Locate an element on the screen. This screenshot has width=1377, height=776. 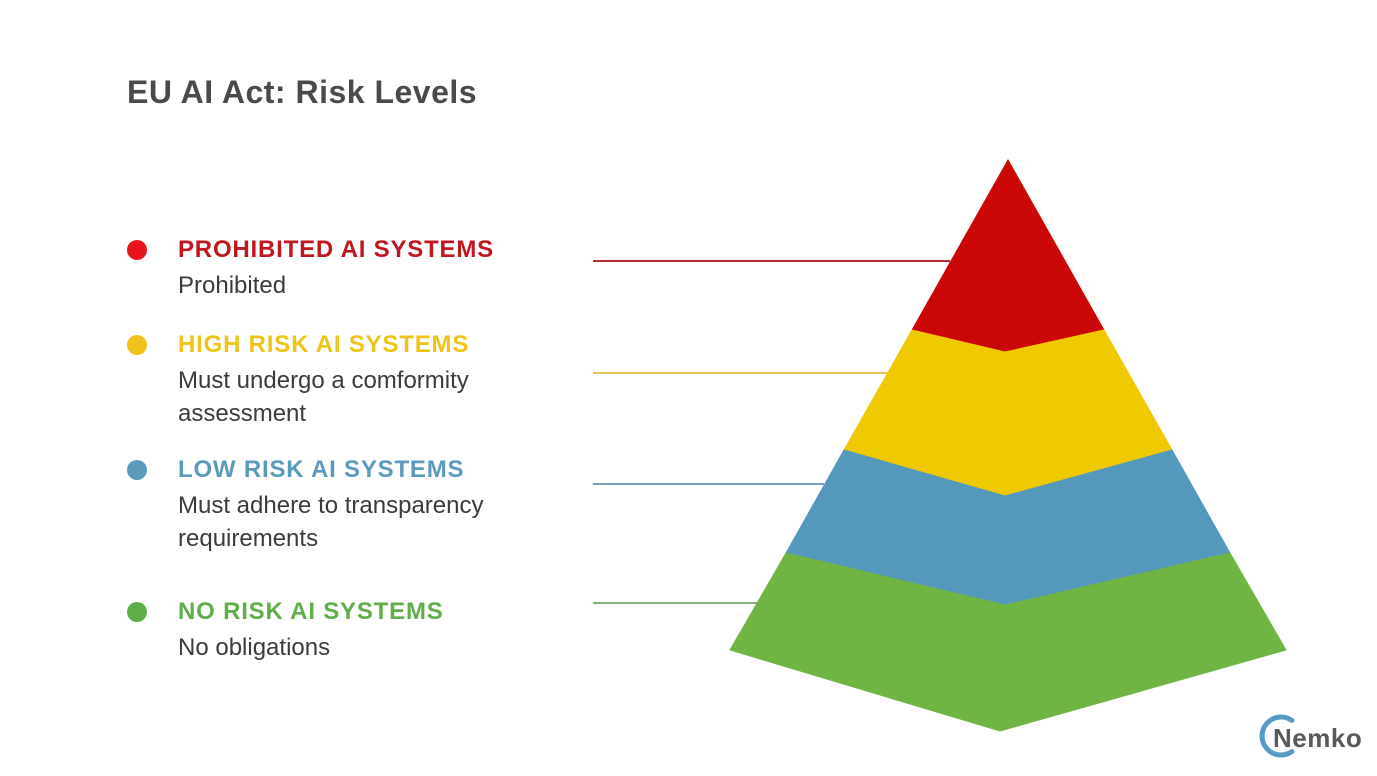
low-risk-dot-icon is located at coordinates (137, 470).